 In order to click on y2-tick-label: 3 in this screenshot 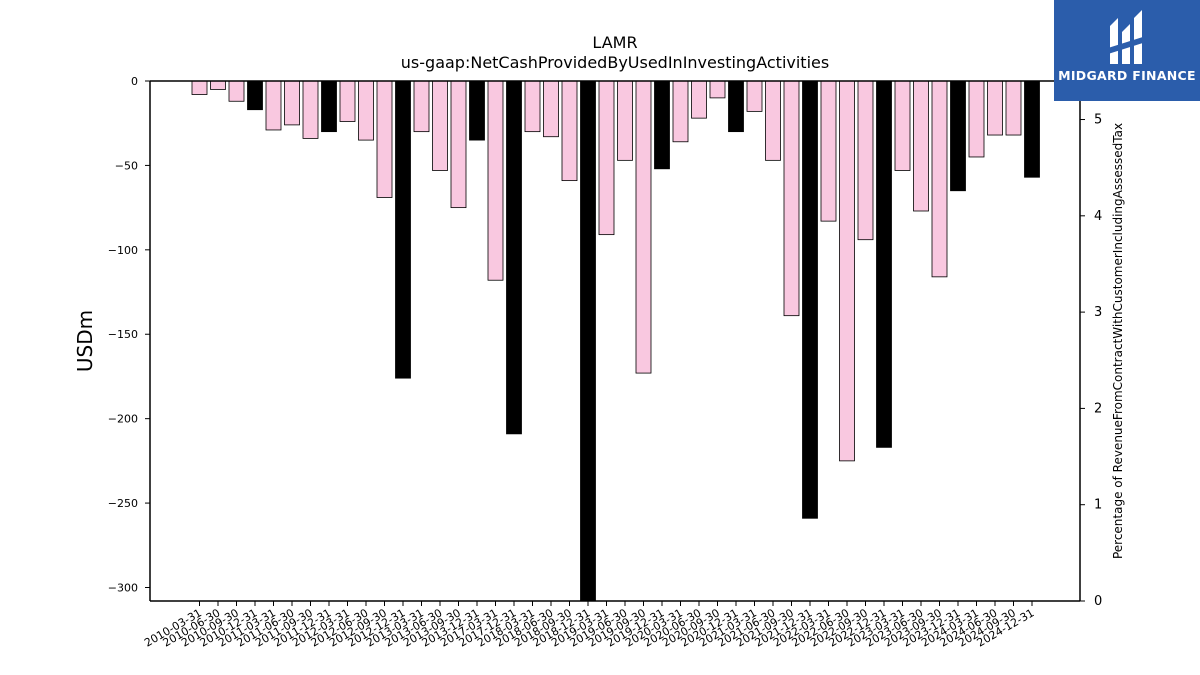, I will do `click(1098, 312)`.